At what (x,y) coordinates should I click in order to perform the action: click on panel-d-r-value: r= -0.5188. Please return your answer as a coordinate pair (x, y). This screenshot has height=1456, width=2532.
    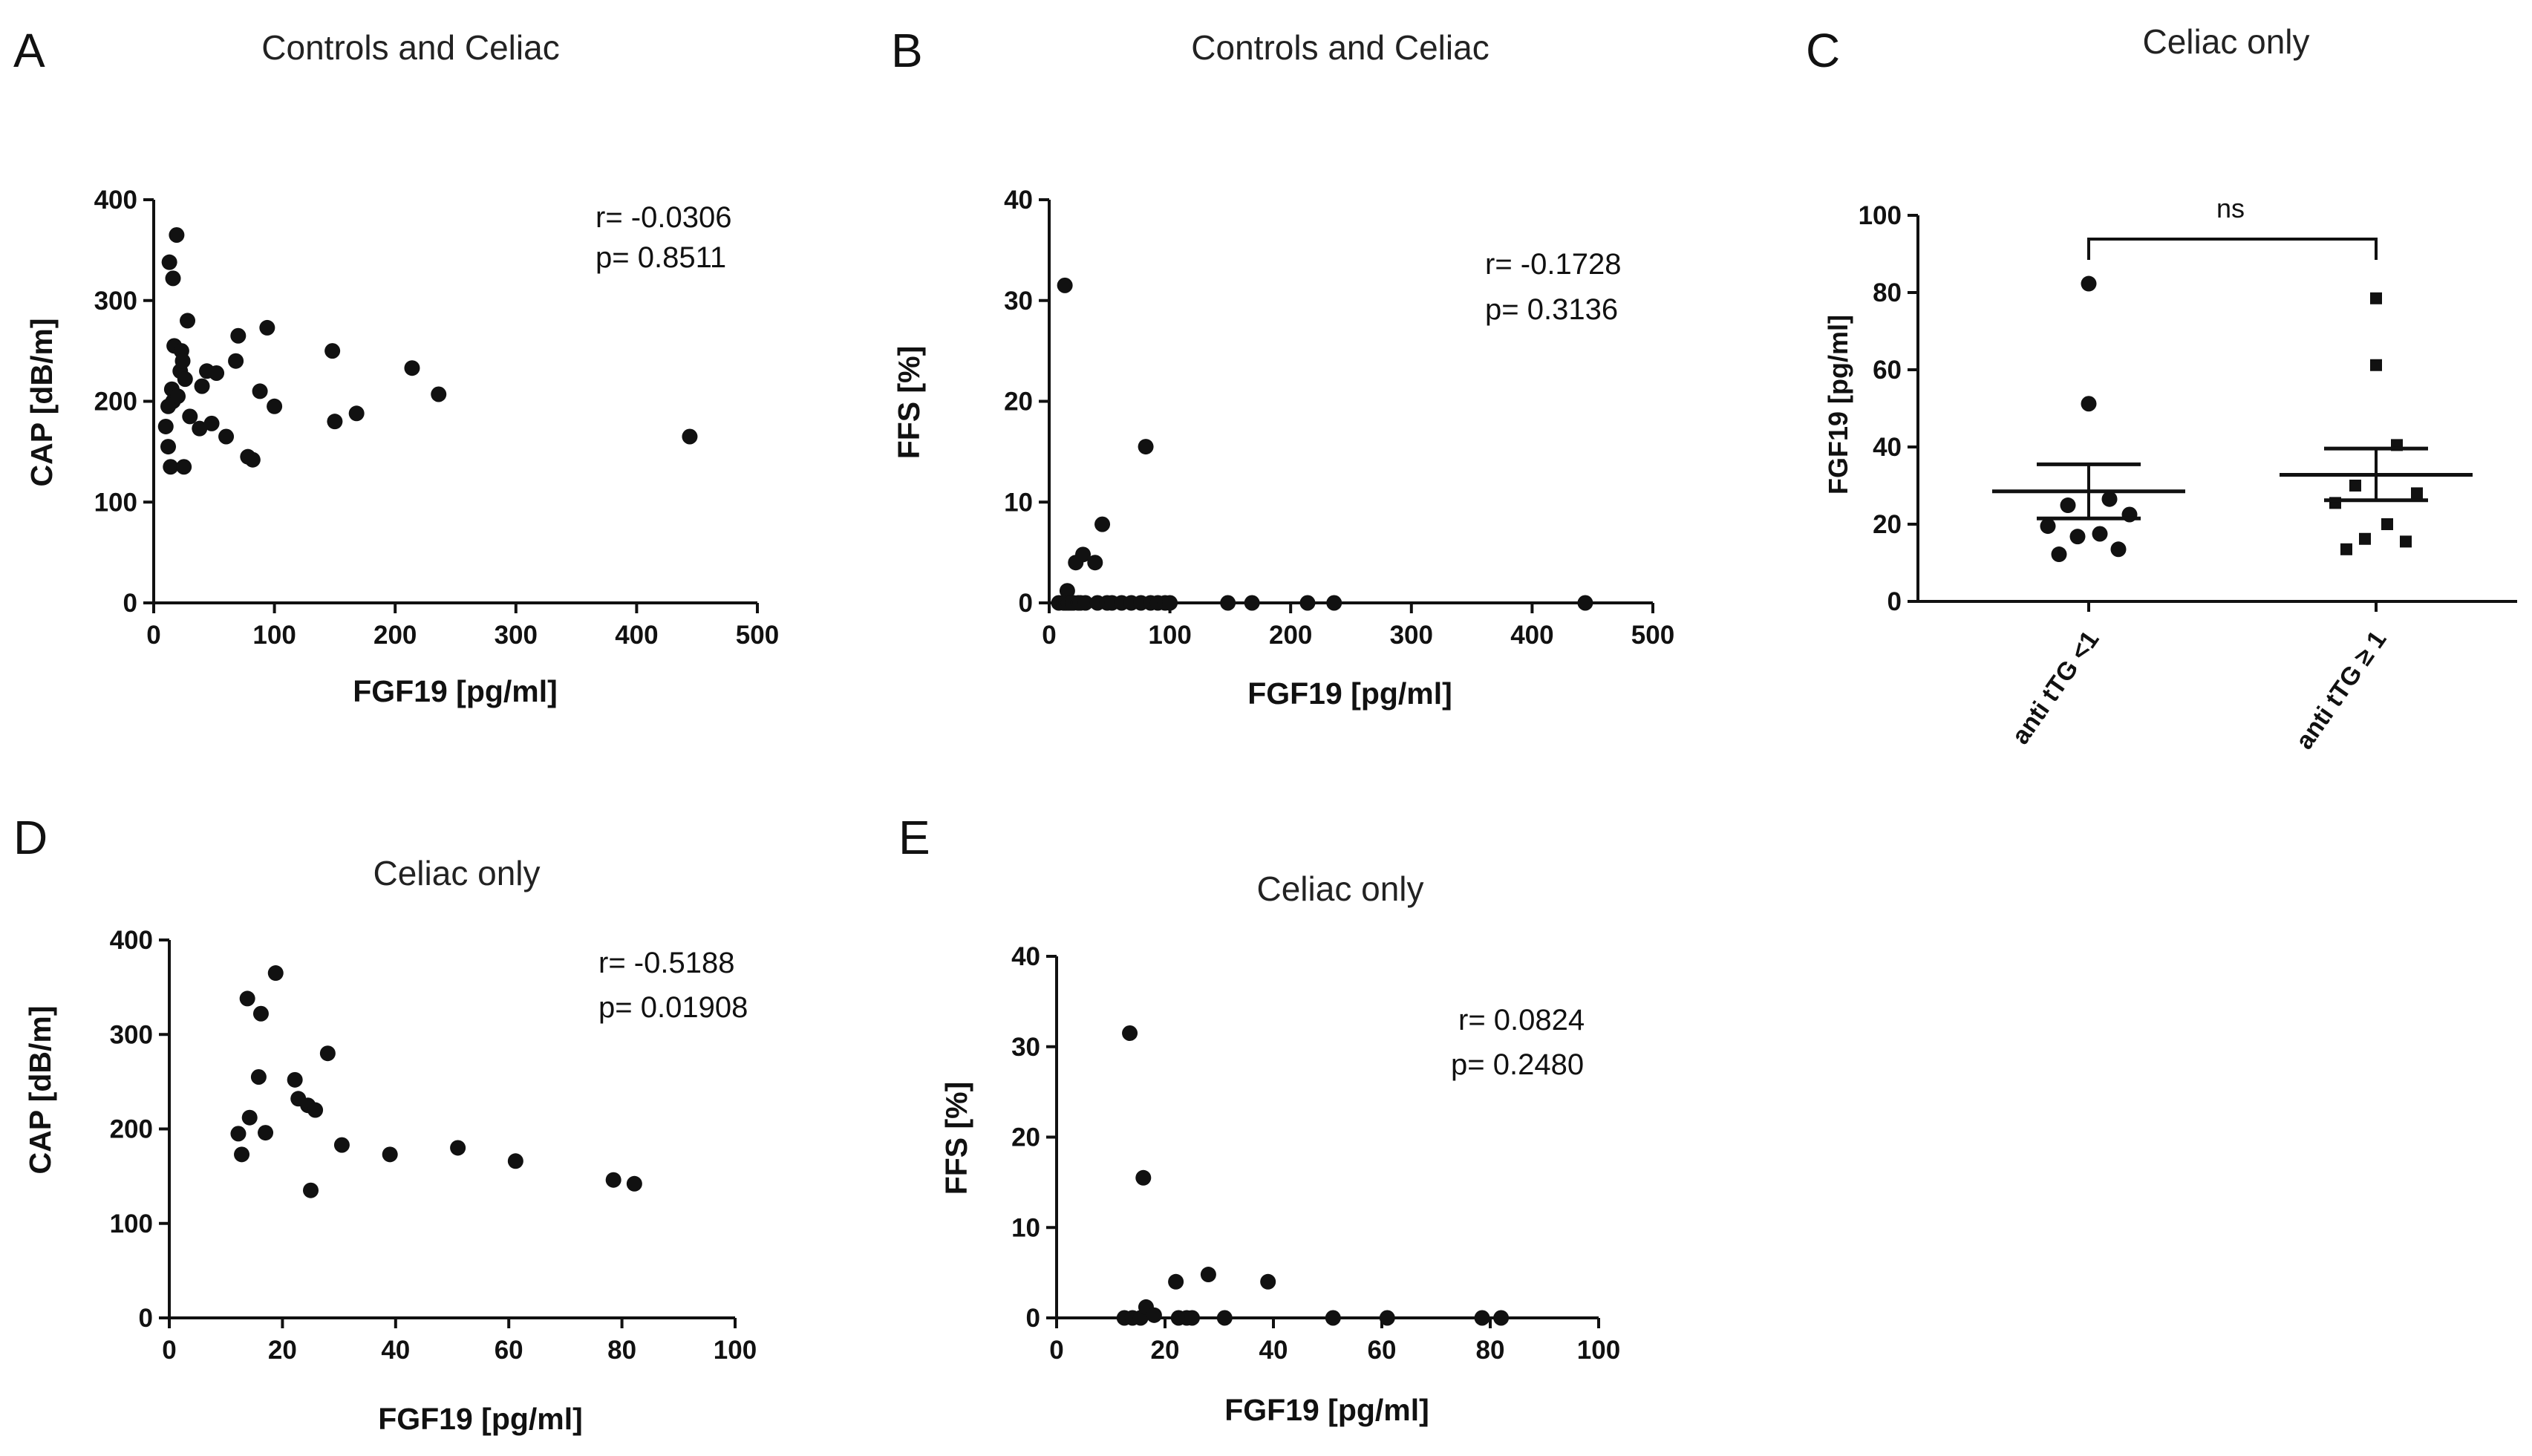
    Looking at the image, I should click on (666, 963).